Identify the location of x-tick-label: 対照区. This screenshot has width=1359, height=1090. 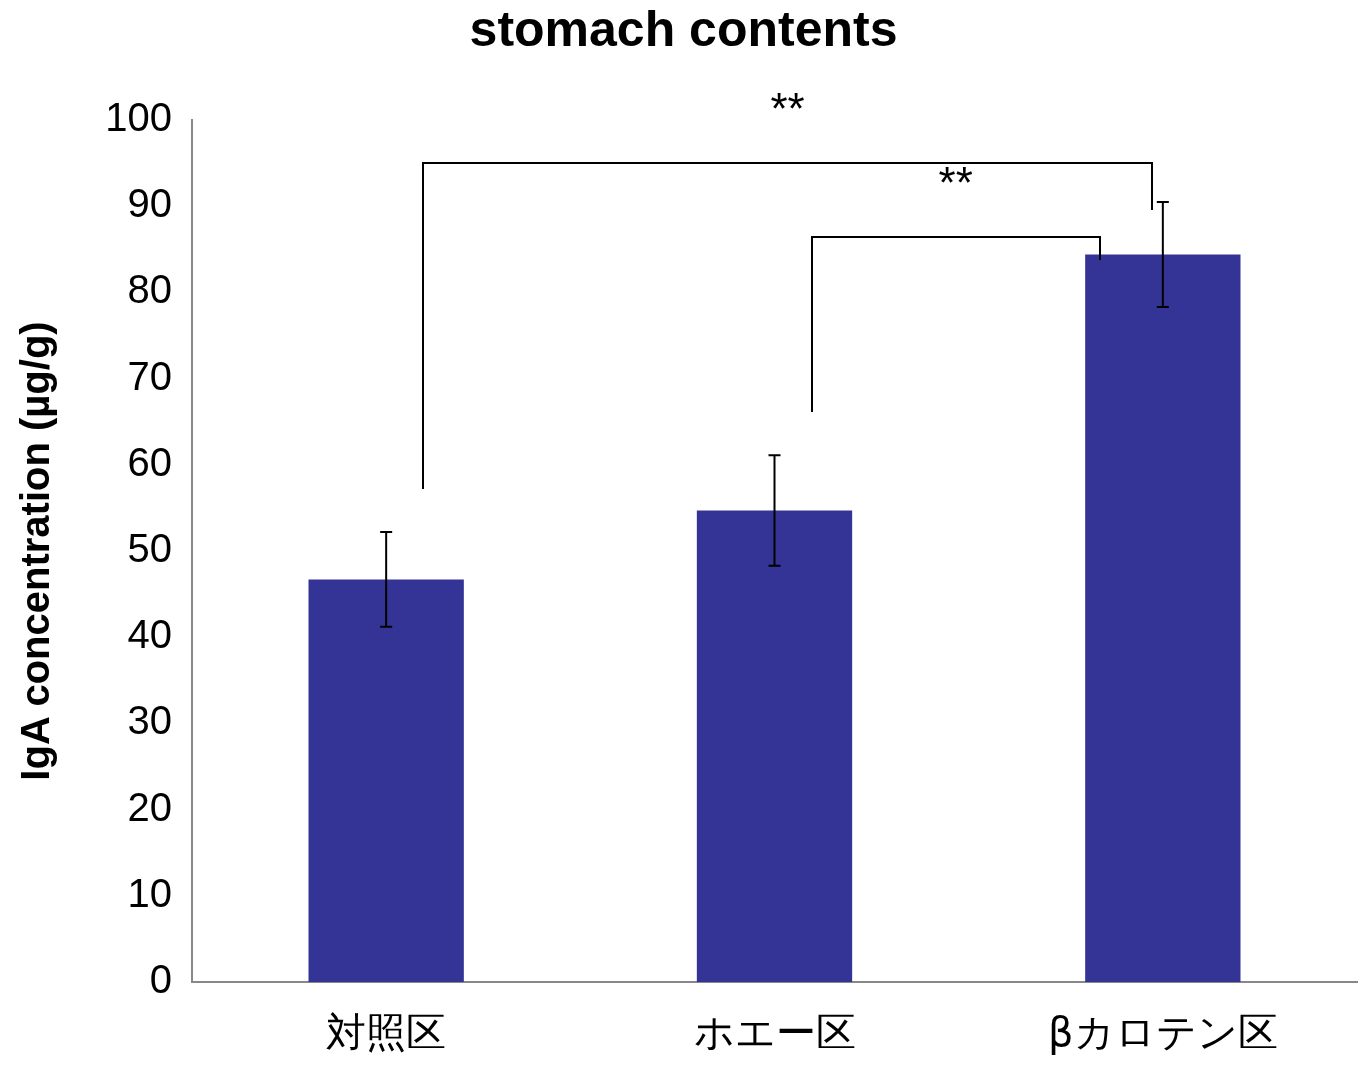
(386, 1032).